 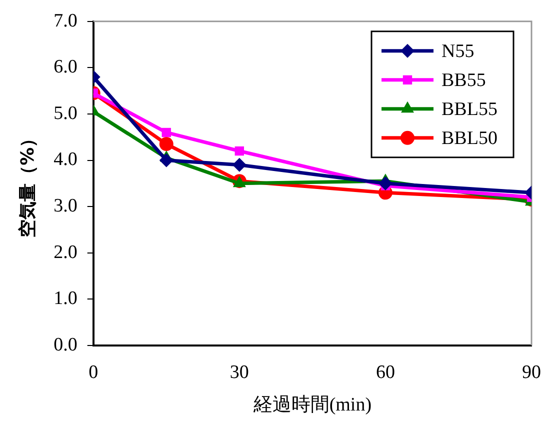 I want to click on y-tick-label: 3.0, so click(x=66, y=206).